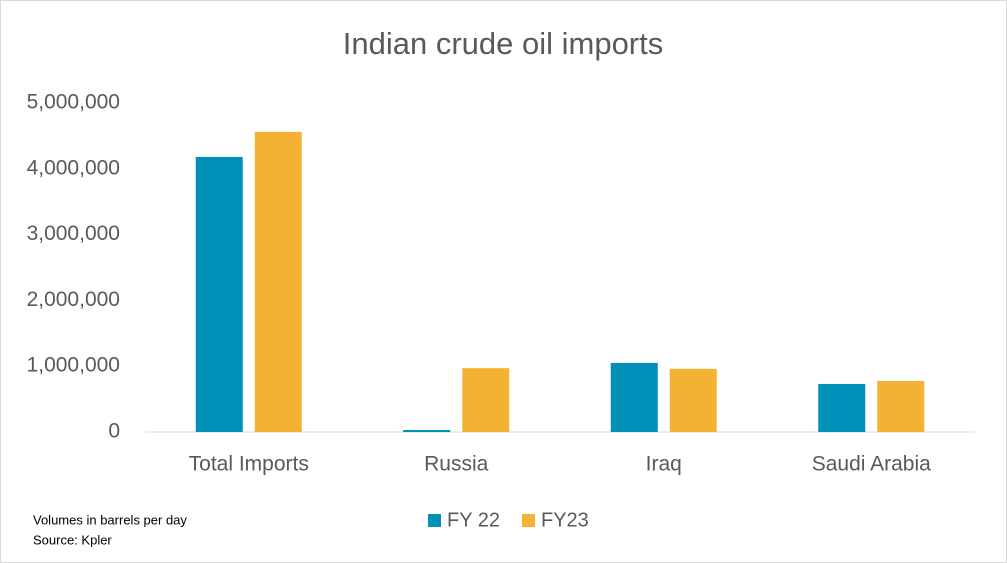 Image resolution: width=1007 pixels, height=563 pixels. What do you see at coordinates (73, 233) in the screenshot?
I see `y-tick-label: 3,000,000` at bounding box center [73, 233].